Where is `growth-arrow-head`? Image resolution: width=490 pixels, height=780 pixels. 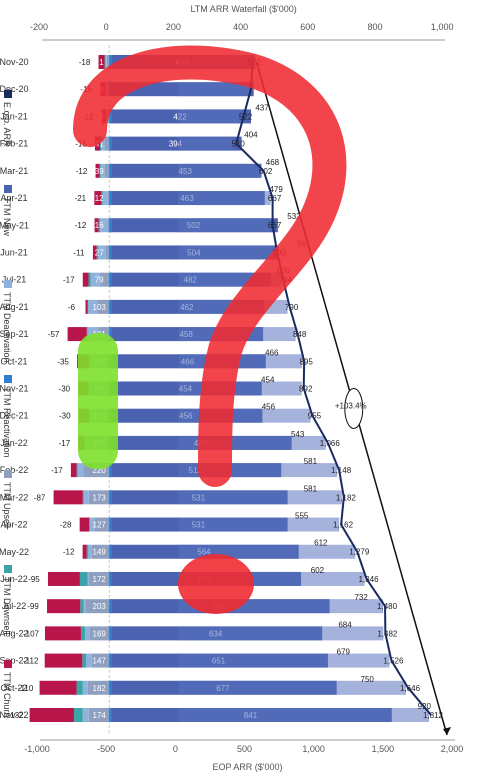
growth-arrow-head is located at coordinates (447, 731).